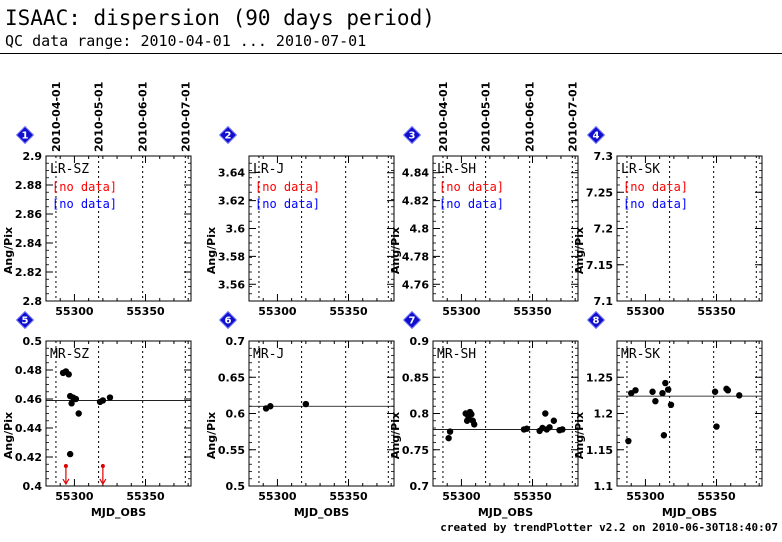 The width and height of the screenshot is (782, 542). I want to click on y-tick-label: 0.85, so click(415, 377).